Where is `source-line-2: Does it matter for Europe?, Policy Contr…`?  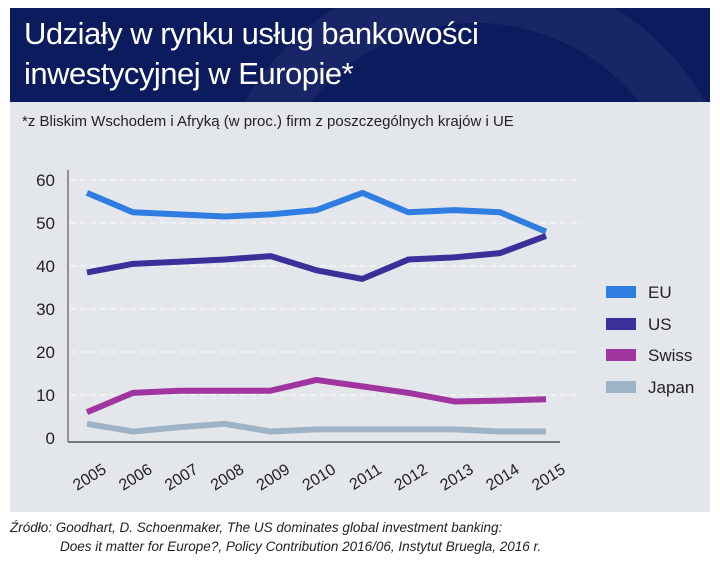
source-line-2: Does it matter for Europe?, Policy Contr… is located at coordinates (301, 546).